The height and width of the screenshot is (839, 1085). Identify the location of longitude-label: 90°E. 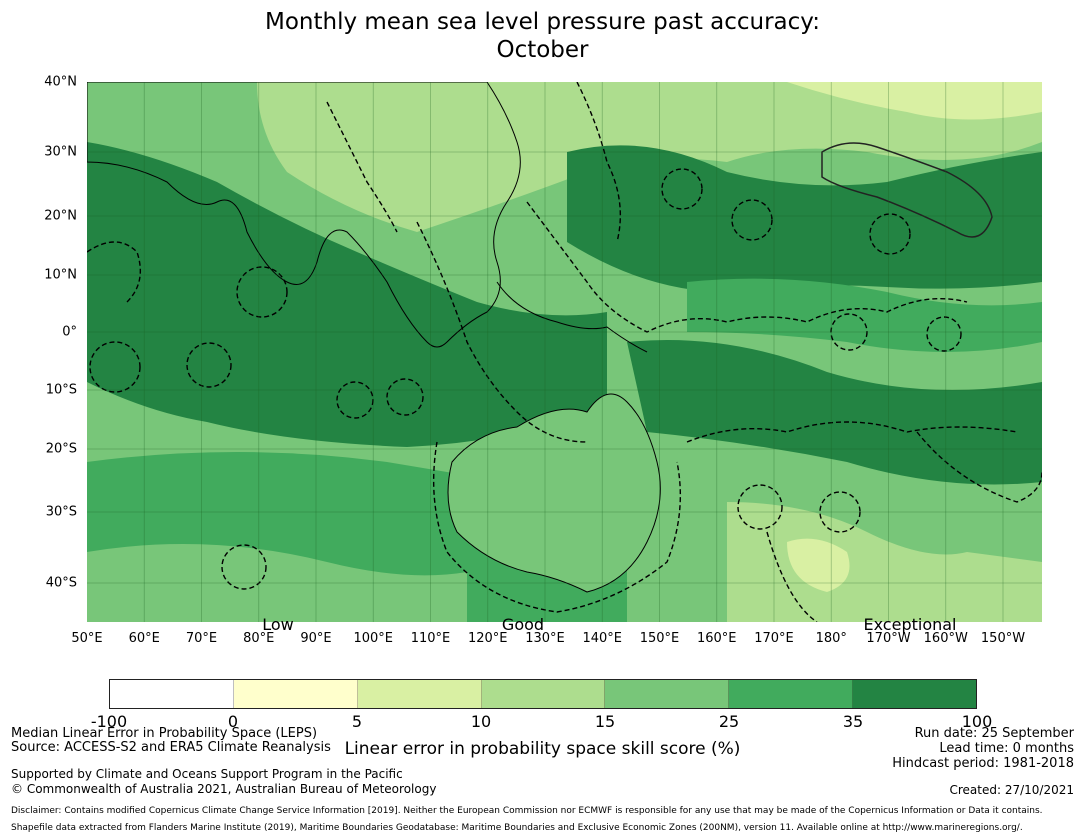
(316, 638).